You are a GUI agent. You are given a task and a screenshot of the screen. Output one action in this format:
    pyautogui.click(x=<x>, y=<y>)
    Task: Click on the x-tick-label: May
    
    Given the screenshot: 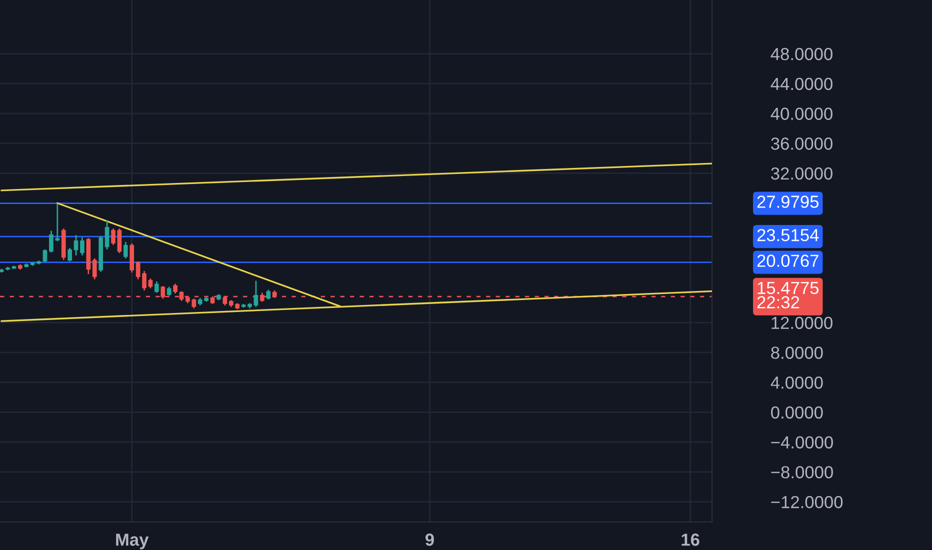 What is the action you would take?
    pyautogui.click(x=132, y=542)
    